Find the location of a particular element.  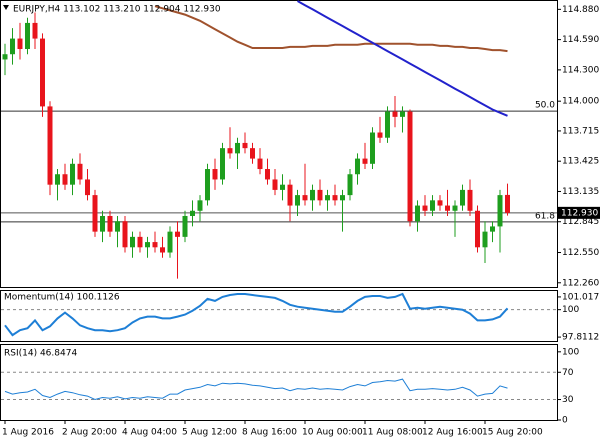

last-price-box is located at coordinates (579, 212).